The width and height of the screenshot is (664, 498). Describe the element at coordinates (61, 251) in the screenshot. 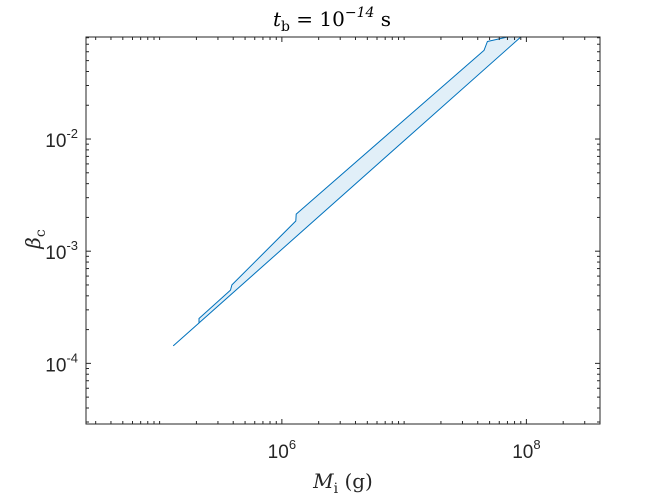

I see `y-tick-label: 10⁻³` at that location.